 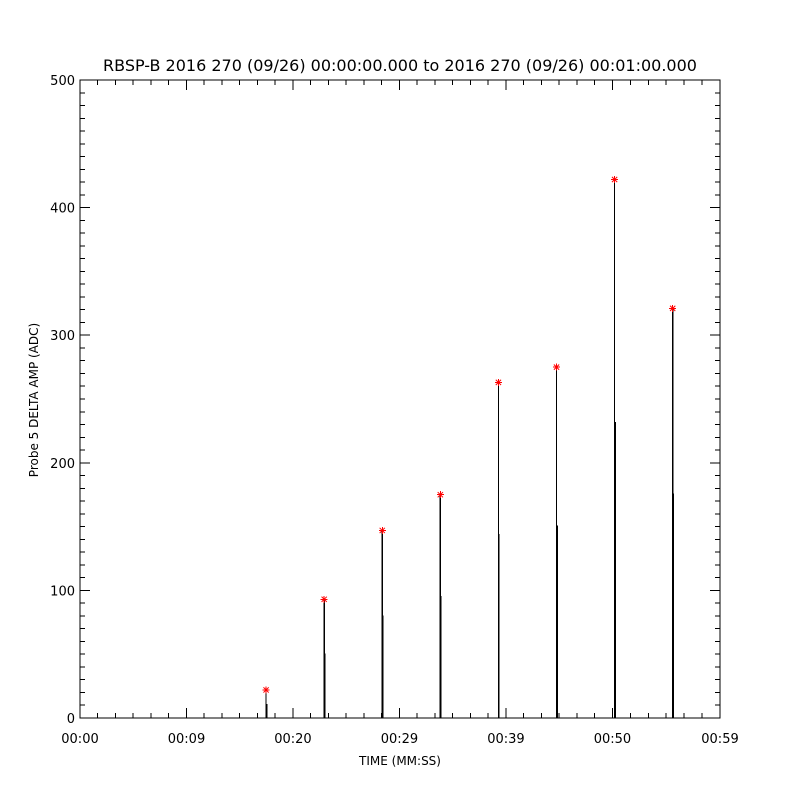 What do you see at coordinates (71, 719) in the screenshot?
I see `y-tick-label: 0` at bounding box center [71, 719].